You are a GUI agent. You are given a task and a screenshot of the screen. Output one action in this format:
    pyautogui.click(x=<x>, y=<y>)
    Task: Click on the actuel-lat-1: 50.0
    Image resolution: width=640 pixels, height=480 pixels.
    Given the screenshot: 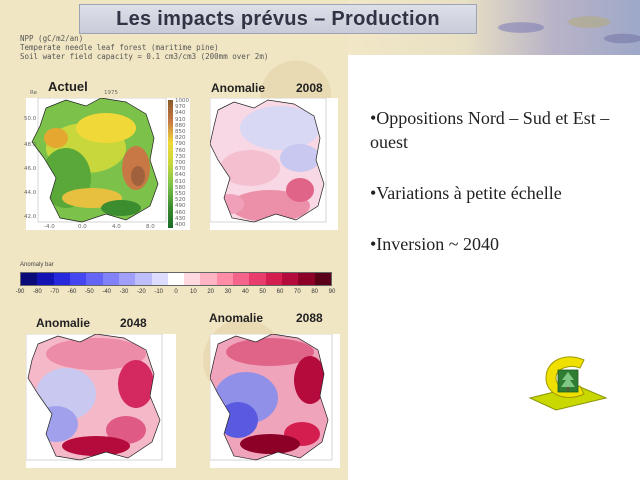 What is the action you would take?
    pyautogui.click(x=30, y=119)
    